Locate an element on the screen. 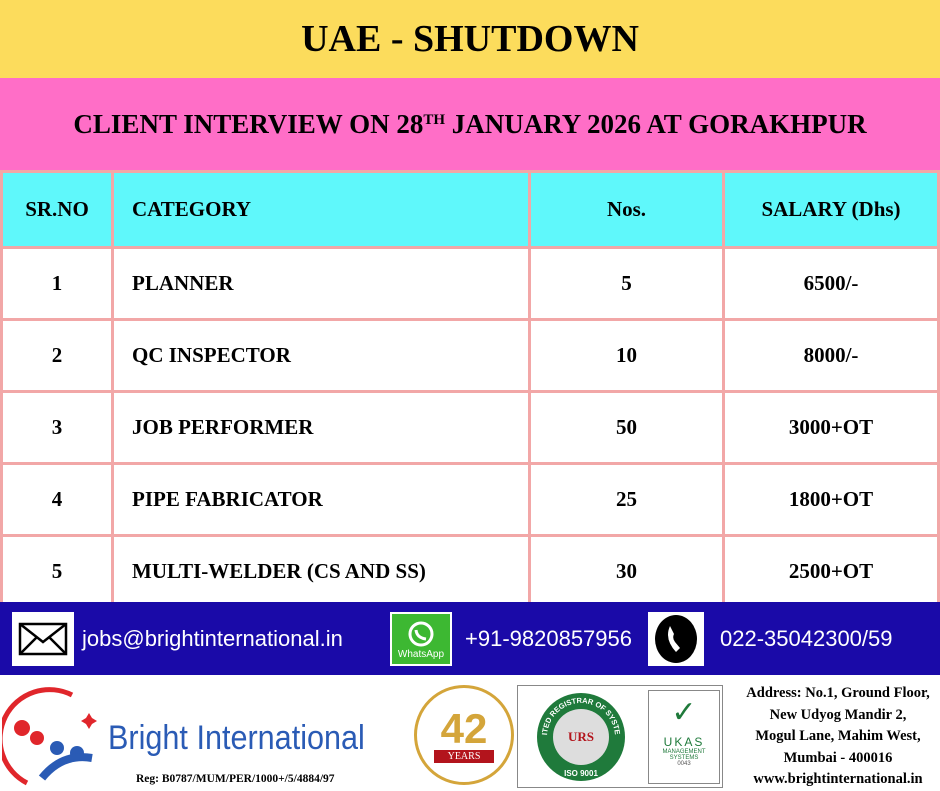 This screenshot has height=791, width=940. brand-name: Bright International is located at coordinates (236, 738).